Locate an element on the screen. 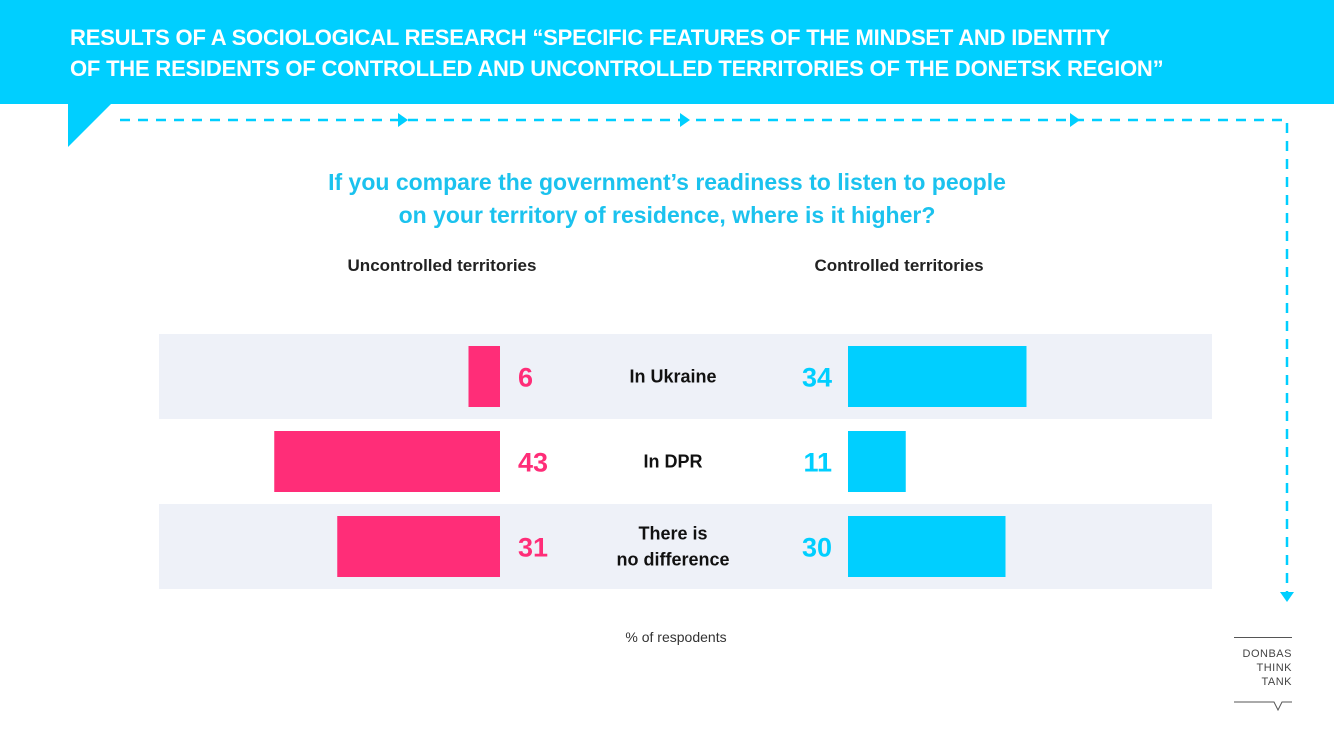 Image resolution: width=1334 pixels, height=749 pixels. logo-speech-tail is located at coordinates (1263, 706).